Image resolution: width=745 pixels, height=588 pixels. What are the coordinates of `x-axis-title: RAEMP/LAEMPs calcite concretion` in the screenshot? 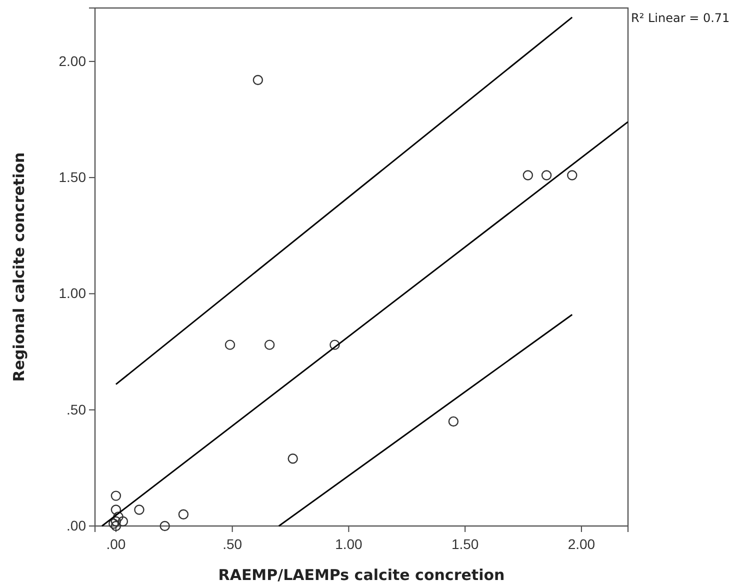 It's located at (361, 575).